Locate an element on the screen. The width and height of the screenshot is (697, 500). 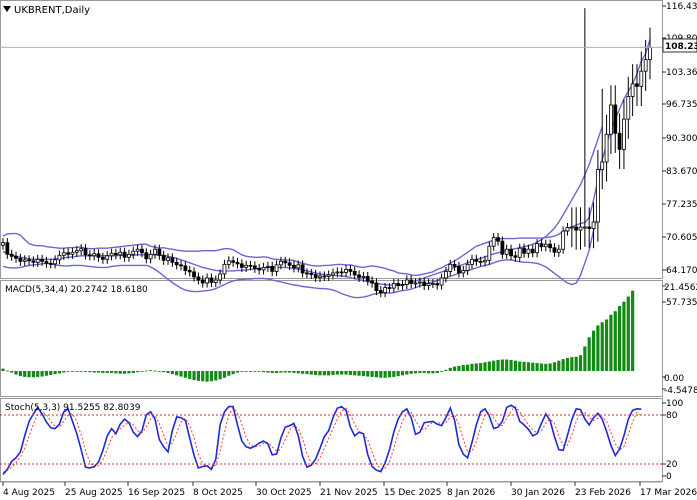
date-tick: 30 Oct 2025 is located at coordinates (284, 493).